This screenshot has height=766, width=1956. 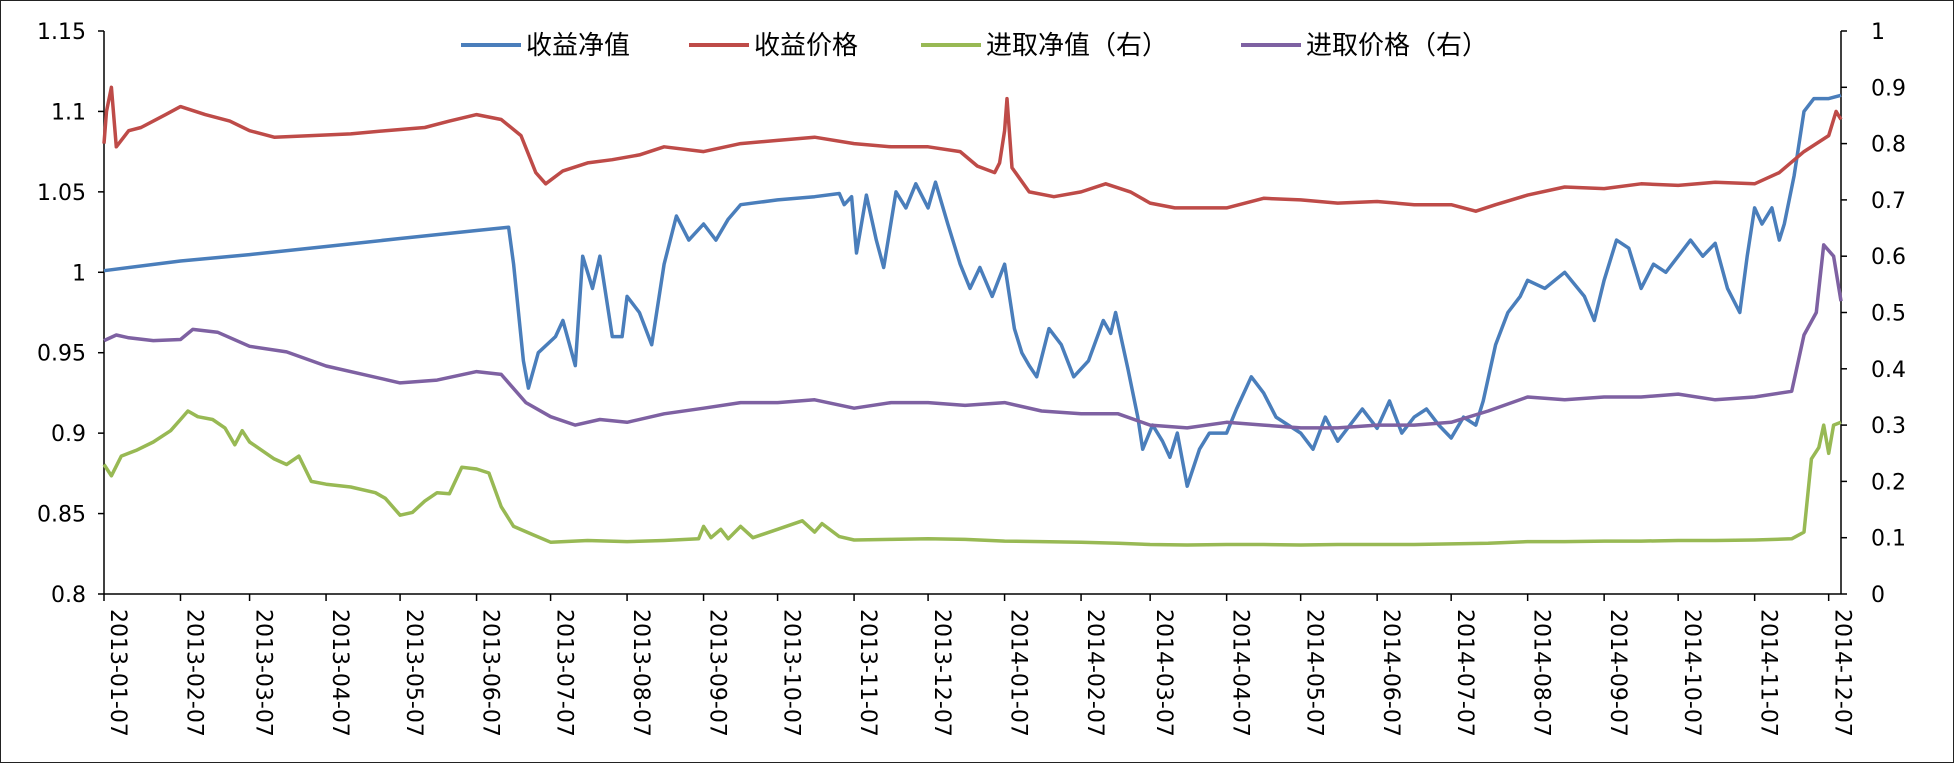 I want to click on x-tick-label: 2013-02-07, so click(x=193, y=673).